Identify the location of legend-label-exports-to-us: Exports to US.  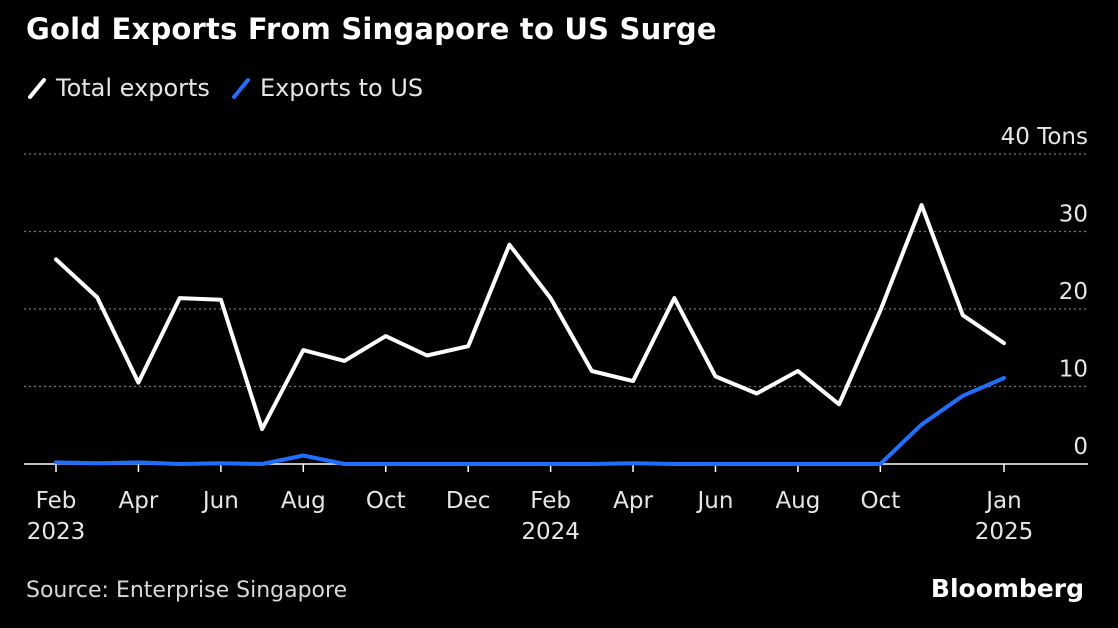
(341, 88).